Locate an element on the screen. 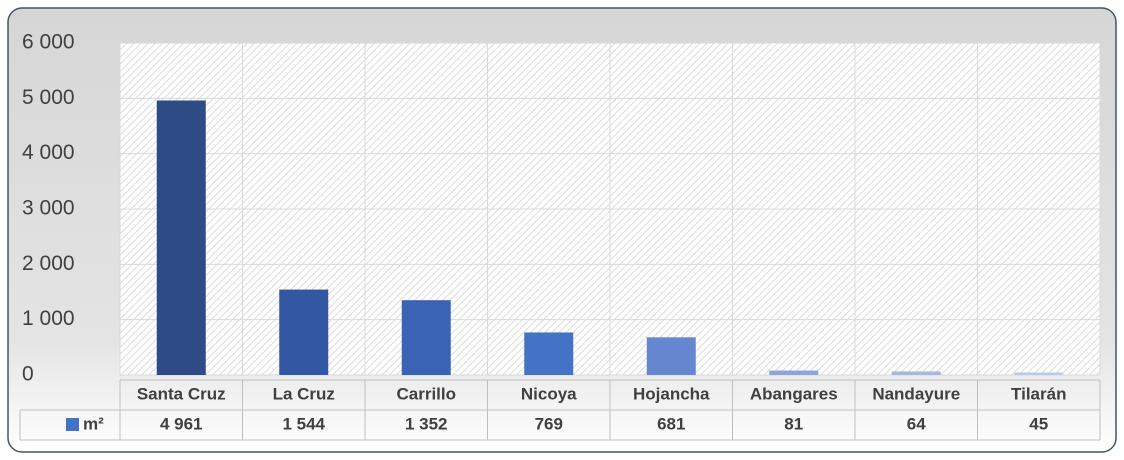 Image resolution: width=1124 pixels, height=460 pixels. x-tick-label: La Cruz is located at coordinates (304, 393).